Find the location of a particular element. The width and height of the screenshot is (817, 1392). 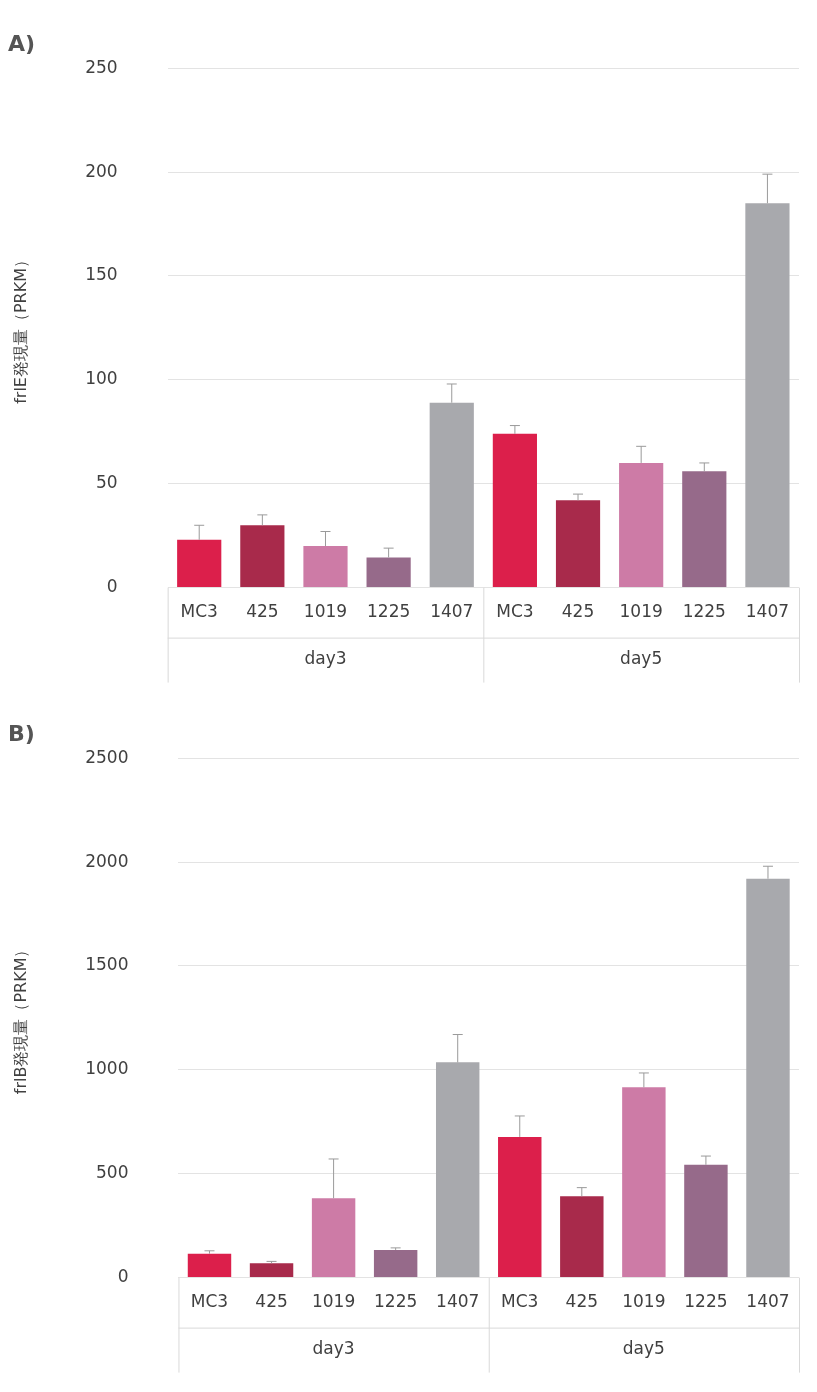

y-tick-label: 500 is located at coordinates (112, 1172).